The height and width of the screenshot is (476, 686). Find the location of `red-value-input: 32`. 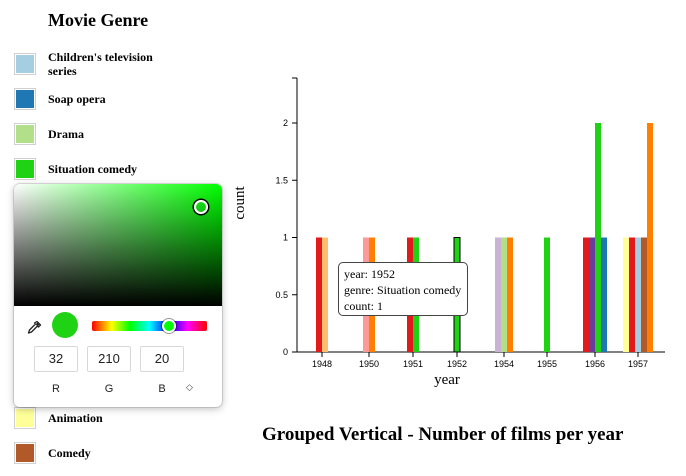

red-value-input: 32 is located at coordinates (56, 359).